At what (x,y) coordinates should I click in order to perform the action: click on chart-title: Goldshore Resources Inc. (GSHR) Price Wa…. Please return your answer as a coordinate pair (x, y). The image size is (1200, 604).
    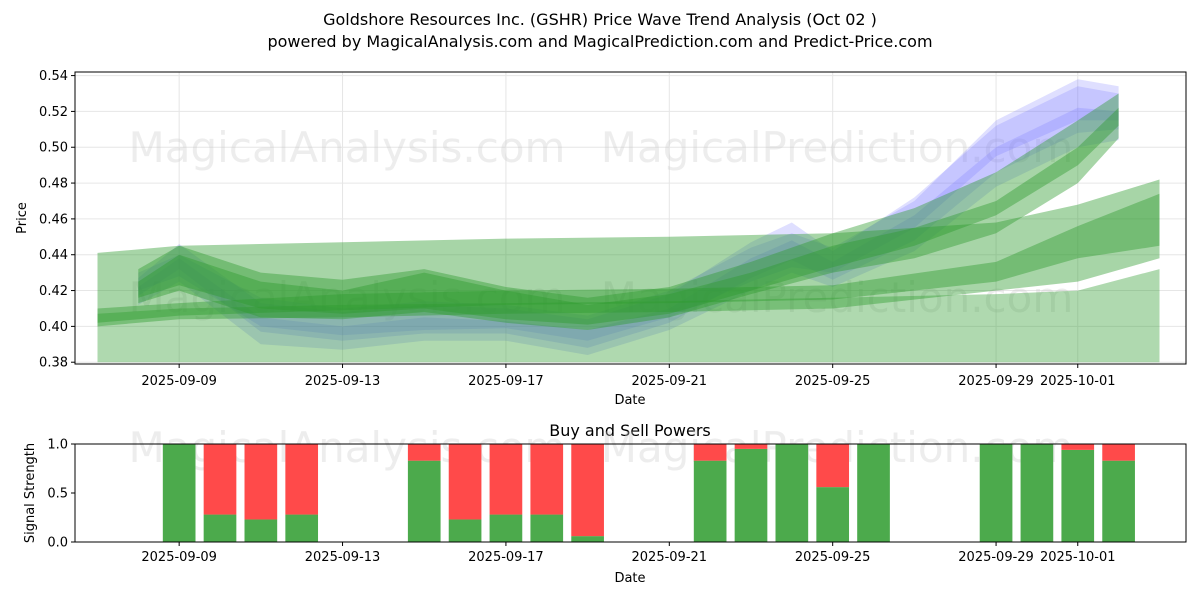
    Looking at the image, I should click on (600, 19).